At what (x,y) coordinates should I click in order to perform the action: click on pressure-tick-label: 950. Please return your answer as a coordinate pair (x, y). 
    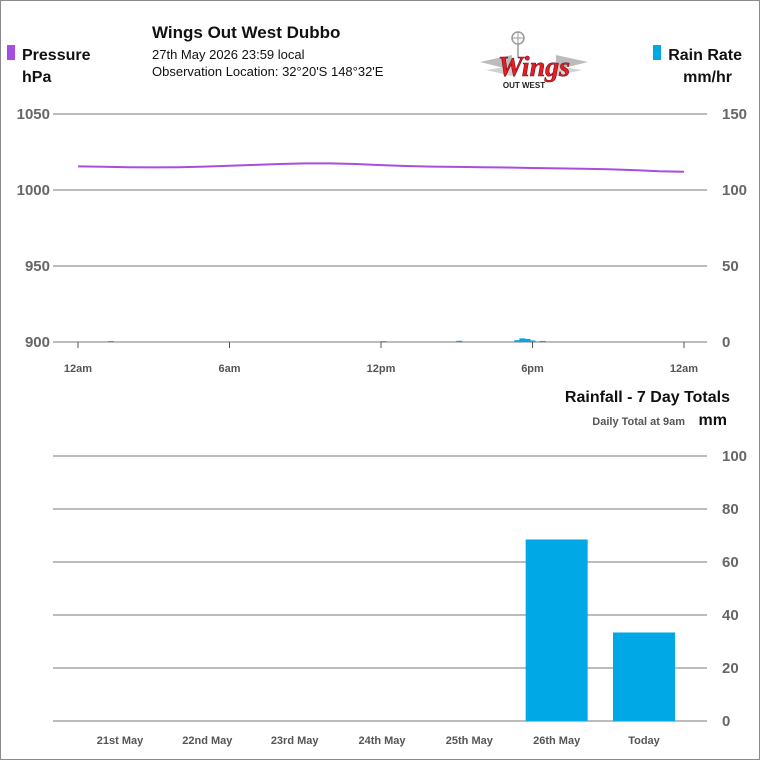
    Looking at the image, I should click on (37, 266).